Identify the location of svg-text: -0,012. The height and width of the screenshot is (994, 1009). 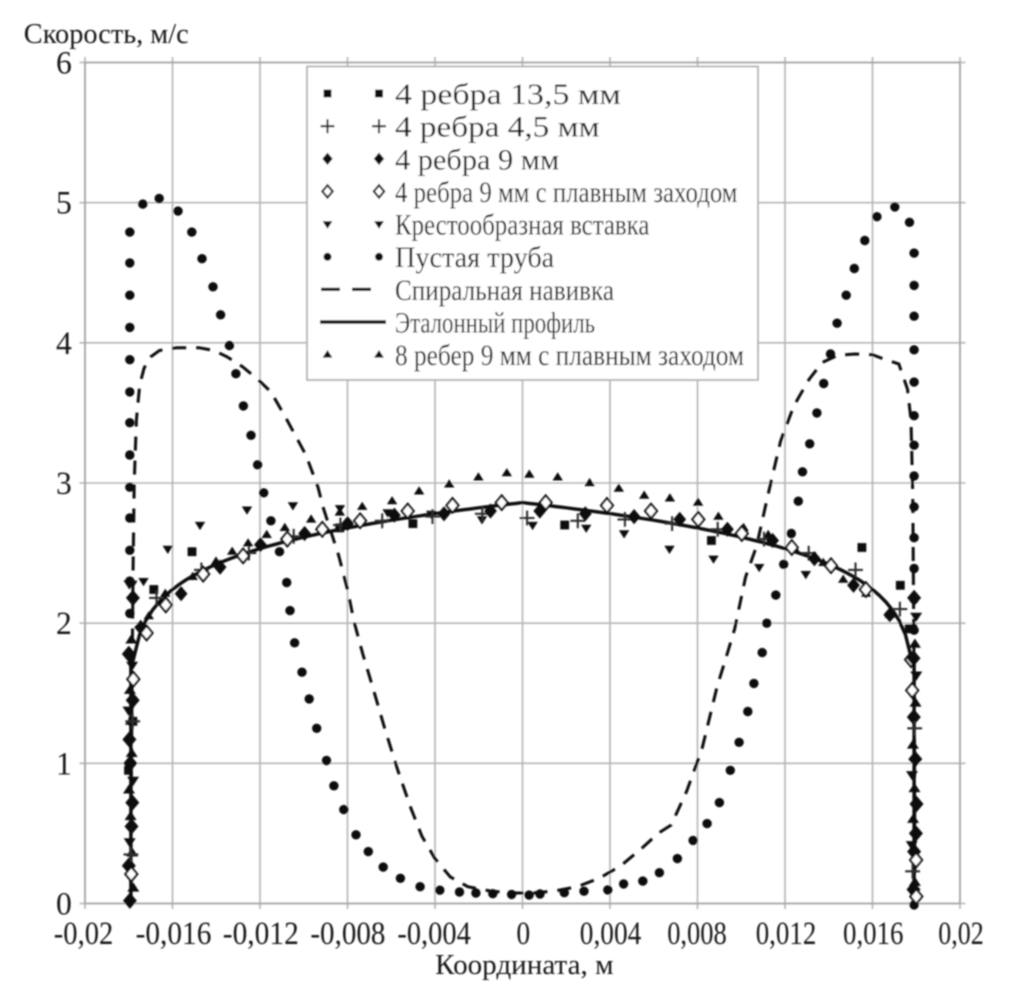
(261, 934).